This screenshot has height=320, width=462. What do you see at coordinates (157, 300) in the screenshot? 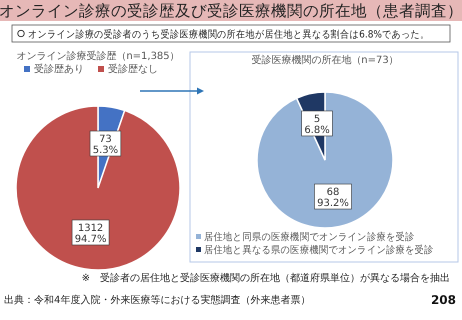
I see `source-note: 出典：令和4年度入院・外来医療等における実態調査（外来患者票）` at bounding box center [157, 300].